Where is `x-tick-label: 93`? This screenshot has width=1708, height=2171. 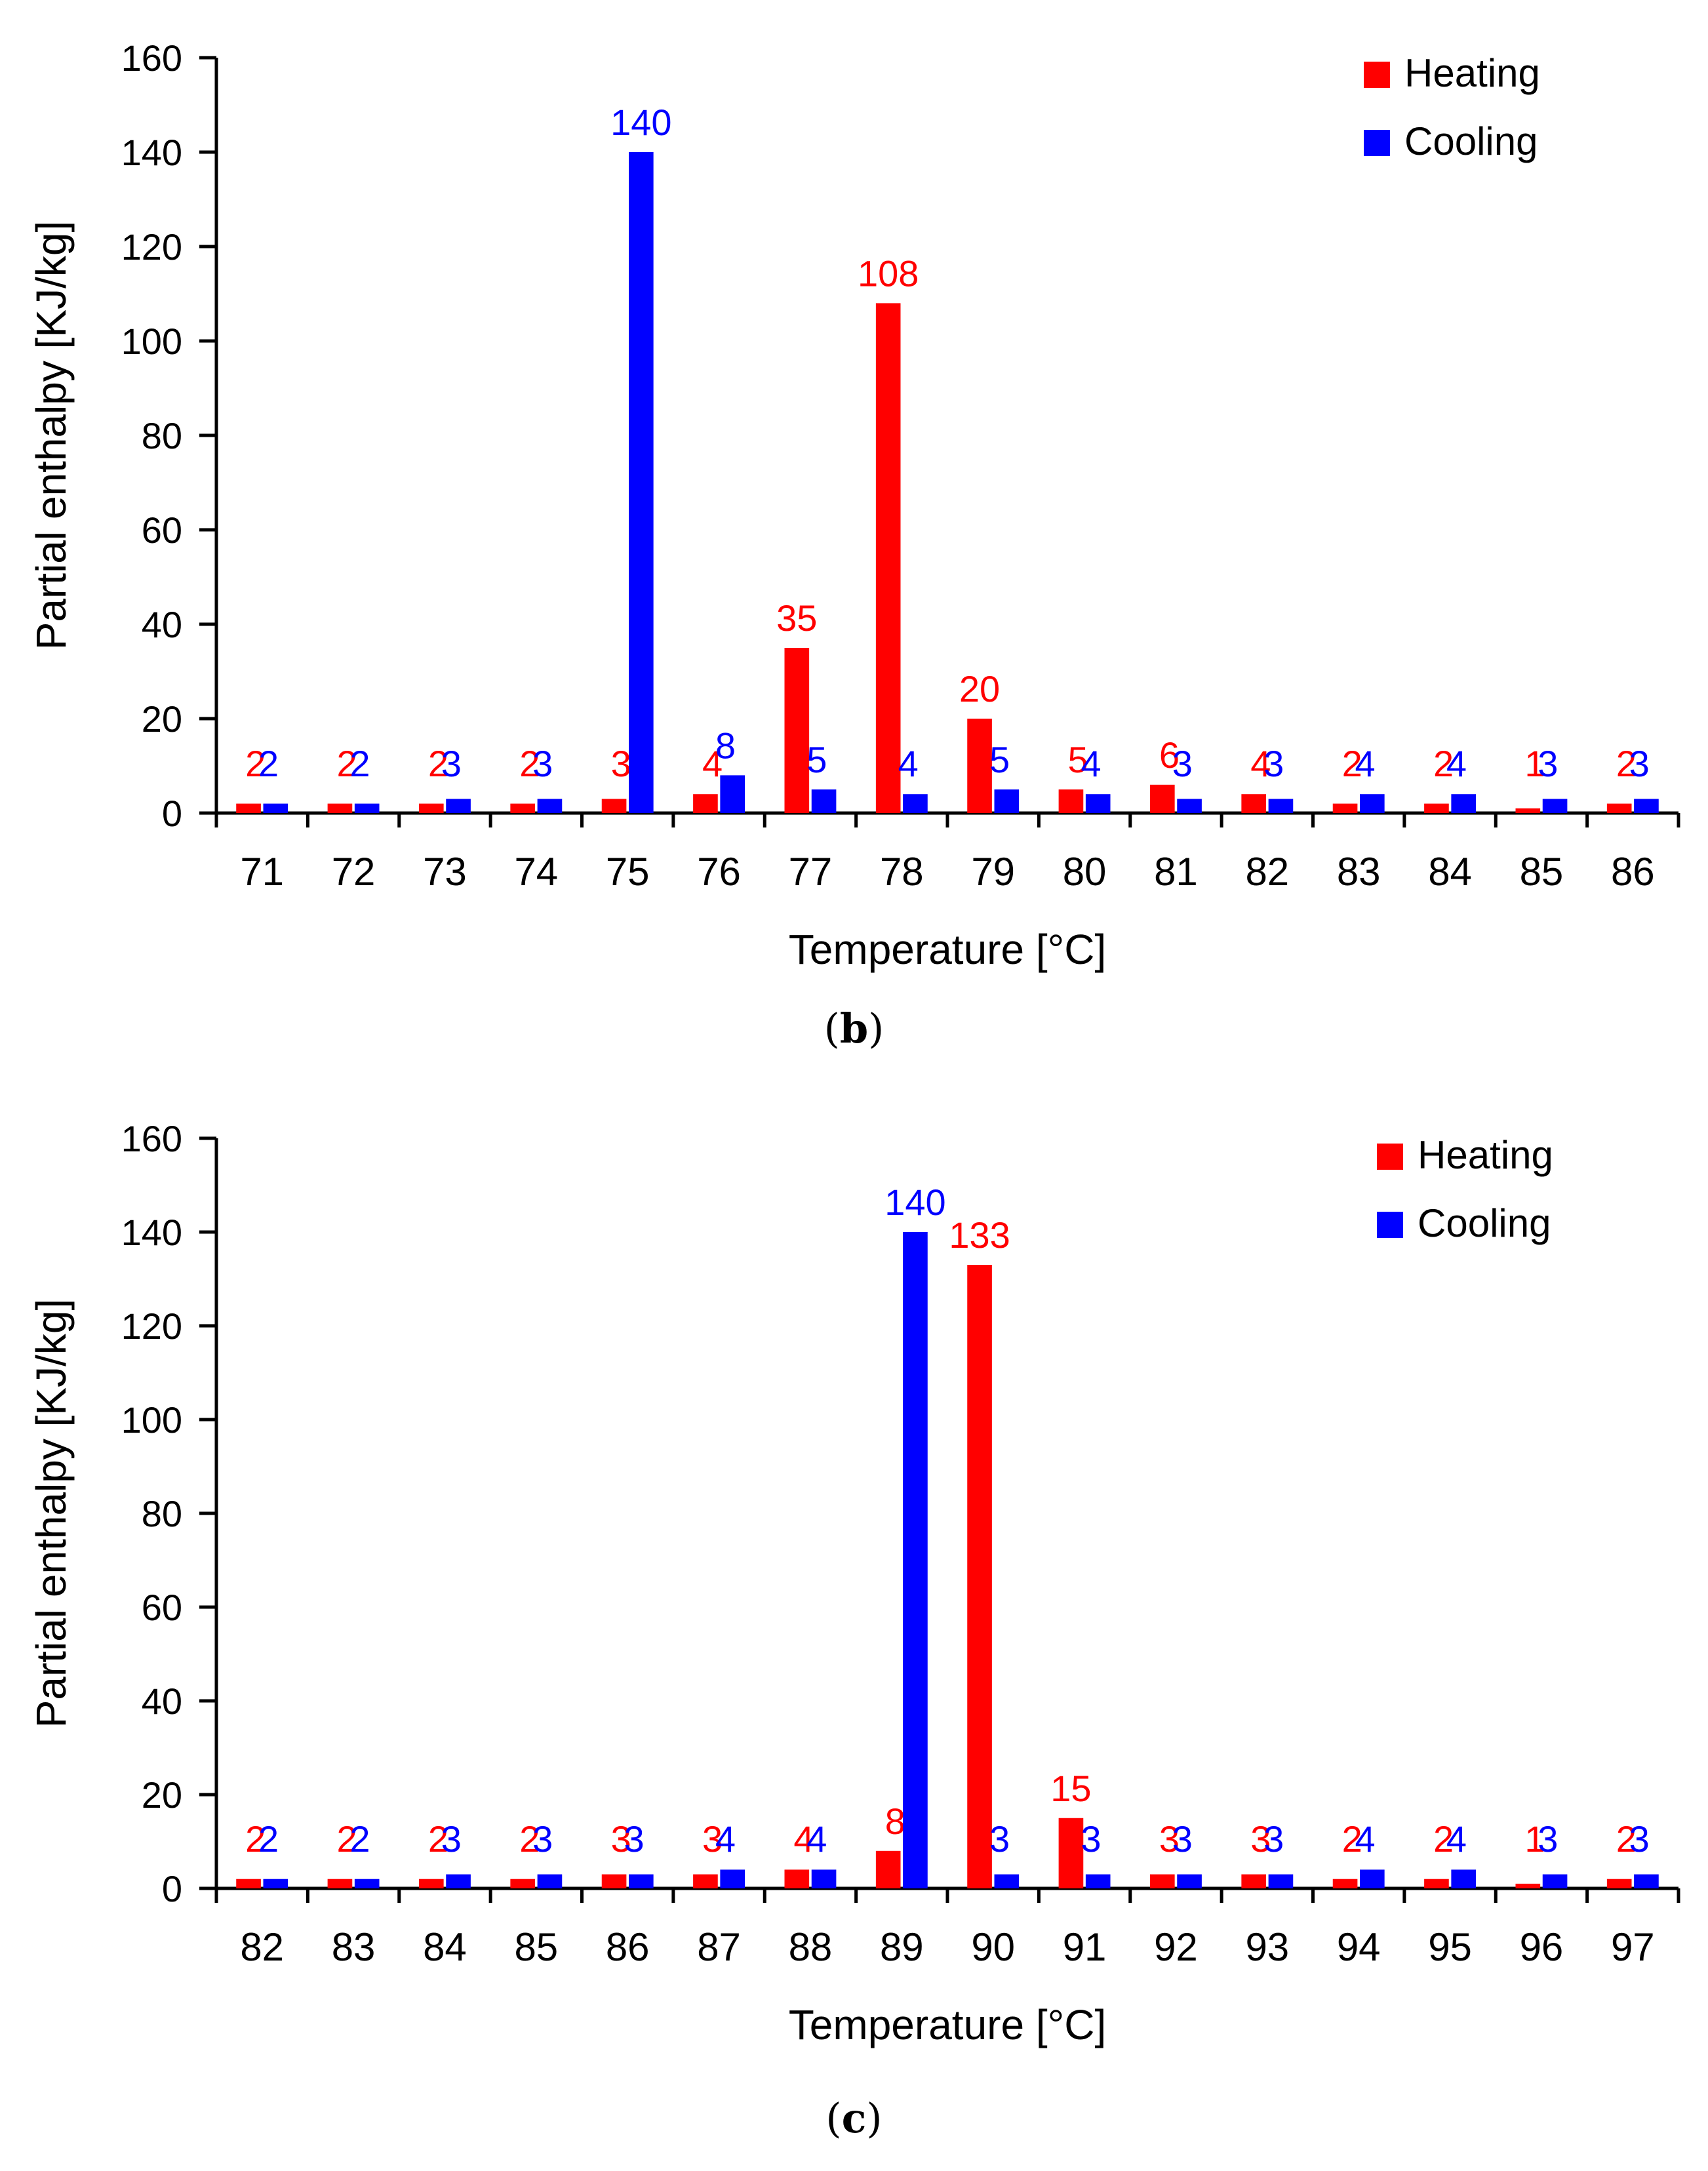 x-tick-label: 93 is located at coordinates (1267, 1947).